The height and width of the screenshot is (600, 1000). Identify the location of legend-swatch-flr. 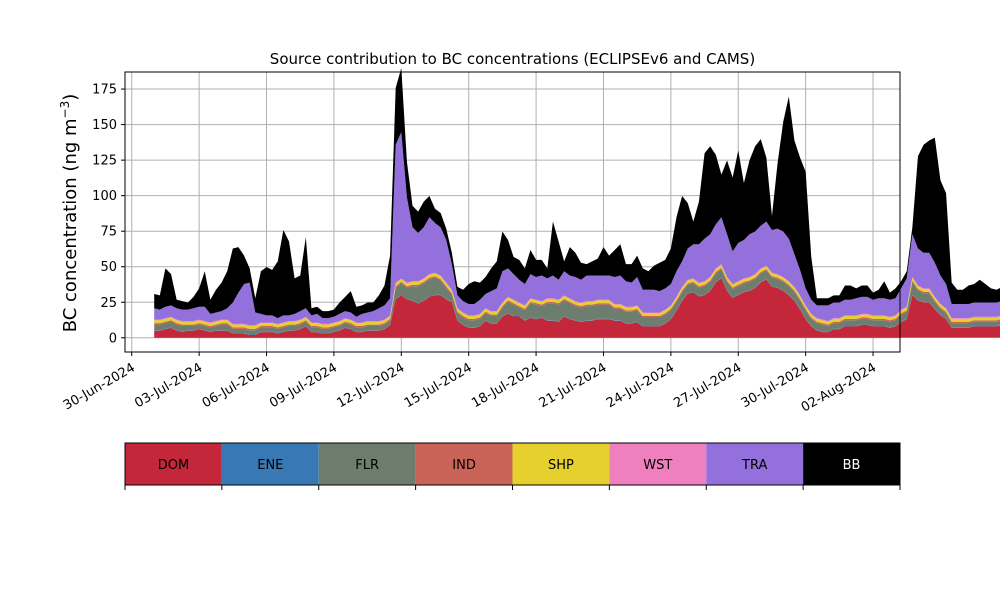
(367, 464).